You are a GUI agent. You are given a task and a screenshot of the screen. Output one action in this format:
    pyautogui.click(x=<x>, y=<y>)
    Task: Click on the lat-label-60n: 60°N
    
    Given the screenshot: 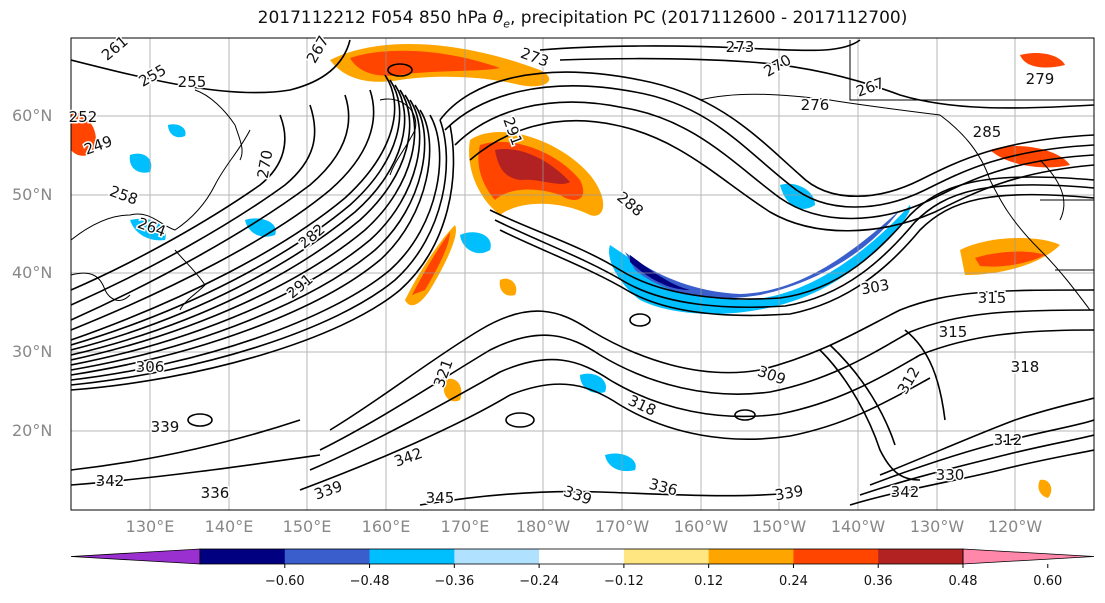 What is the action you would take?
    pyautogui.click(x=32, y=115)
    